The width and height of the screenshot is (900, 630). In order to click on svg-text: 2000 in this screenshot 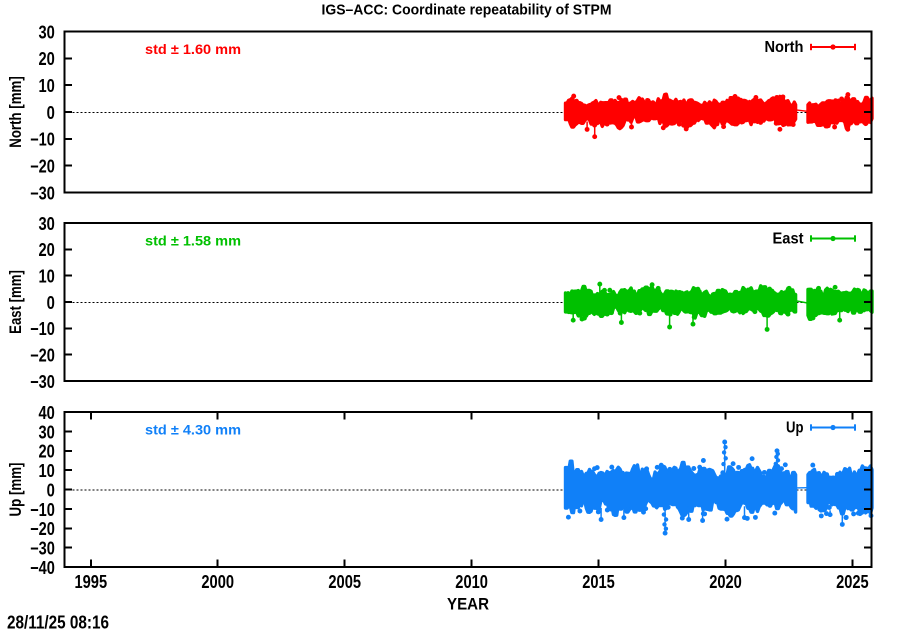, I will do `click(217, 582)`.